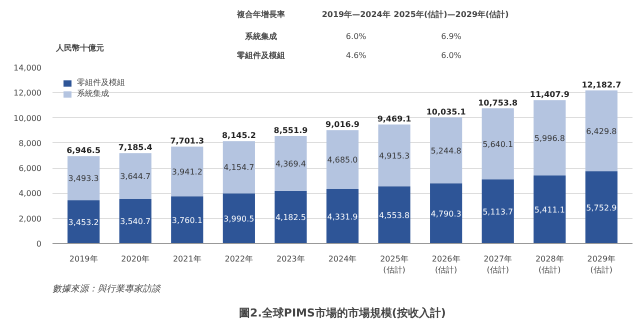 The image size is (640, 324). I want to click on data-label: 3,644.7, so click(135, 177).